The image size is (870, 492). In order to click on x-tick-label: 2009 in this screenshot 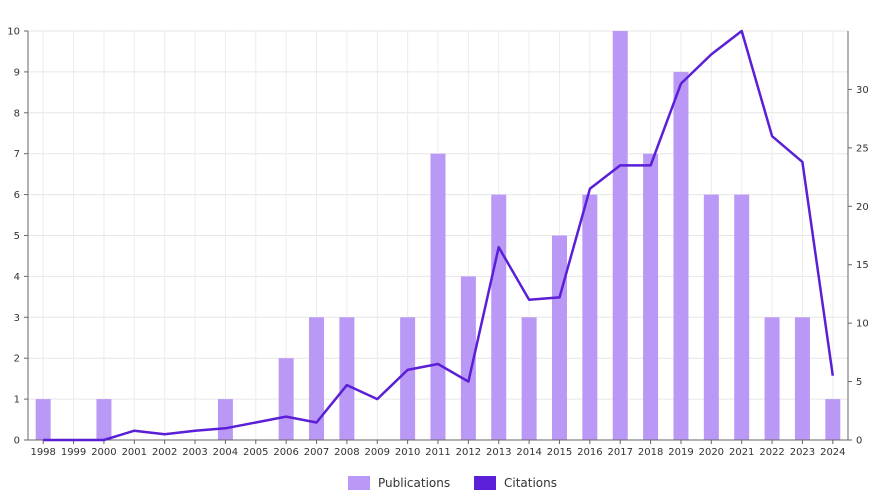, I will do `click(377, 452)`.